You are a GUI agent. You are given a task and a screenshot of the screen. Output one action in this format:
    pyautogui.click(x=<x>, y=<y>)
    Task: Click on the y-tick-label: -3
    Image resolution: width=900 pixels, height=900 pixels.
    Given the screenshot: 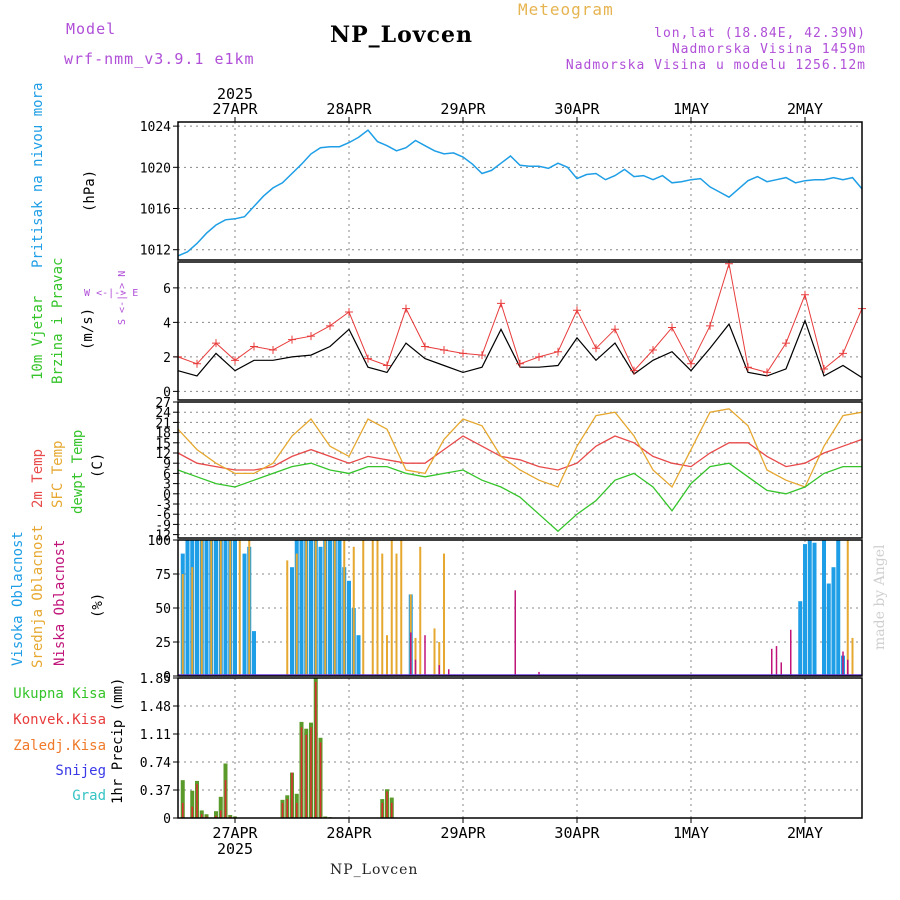 What is the action you would take?
    pyautogui.click(x=163, y=505)
    